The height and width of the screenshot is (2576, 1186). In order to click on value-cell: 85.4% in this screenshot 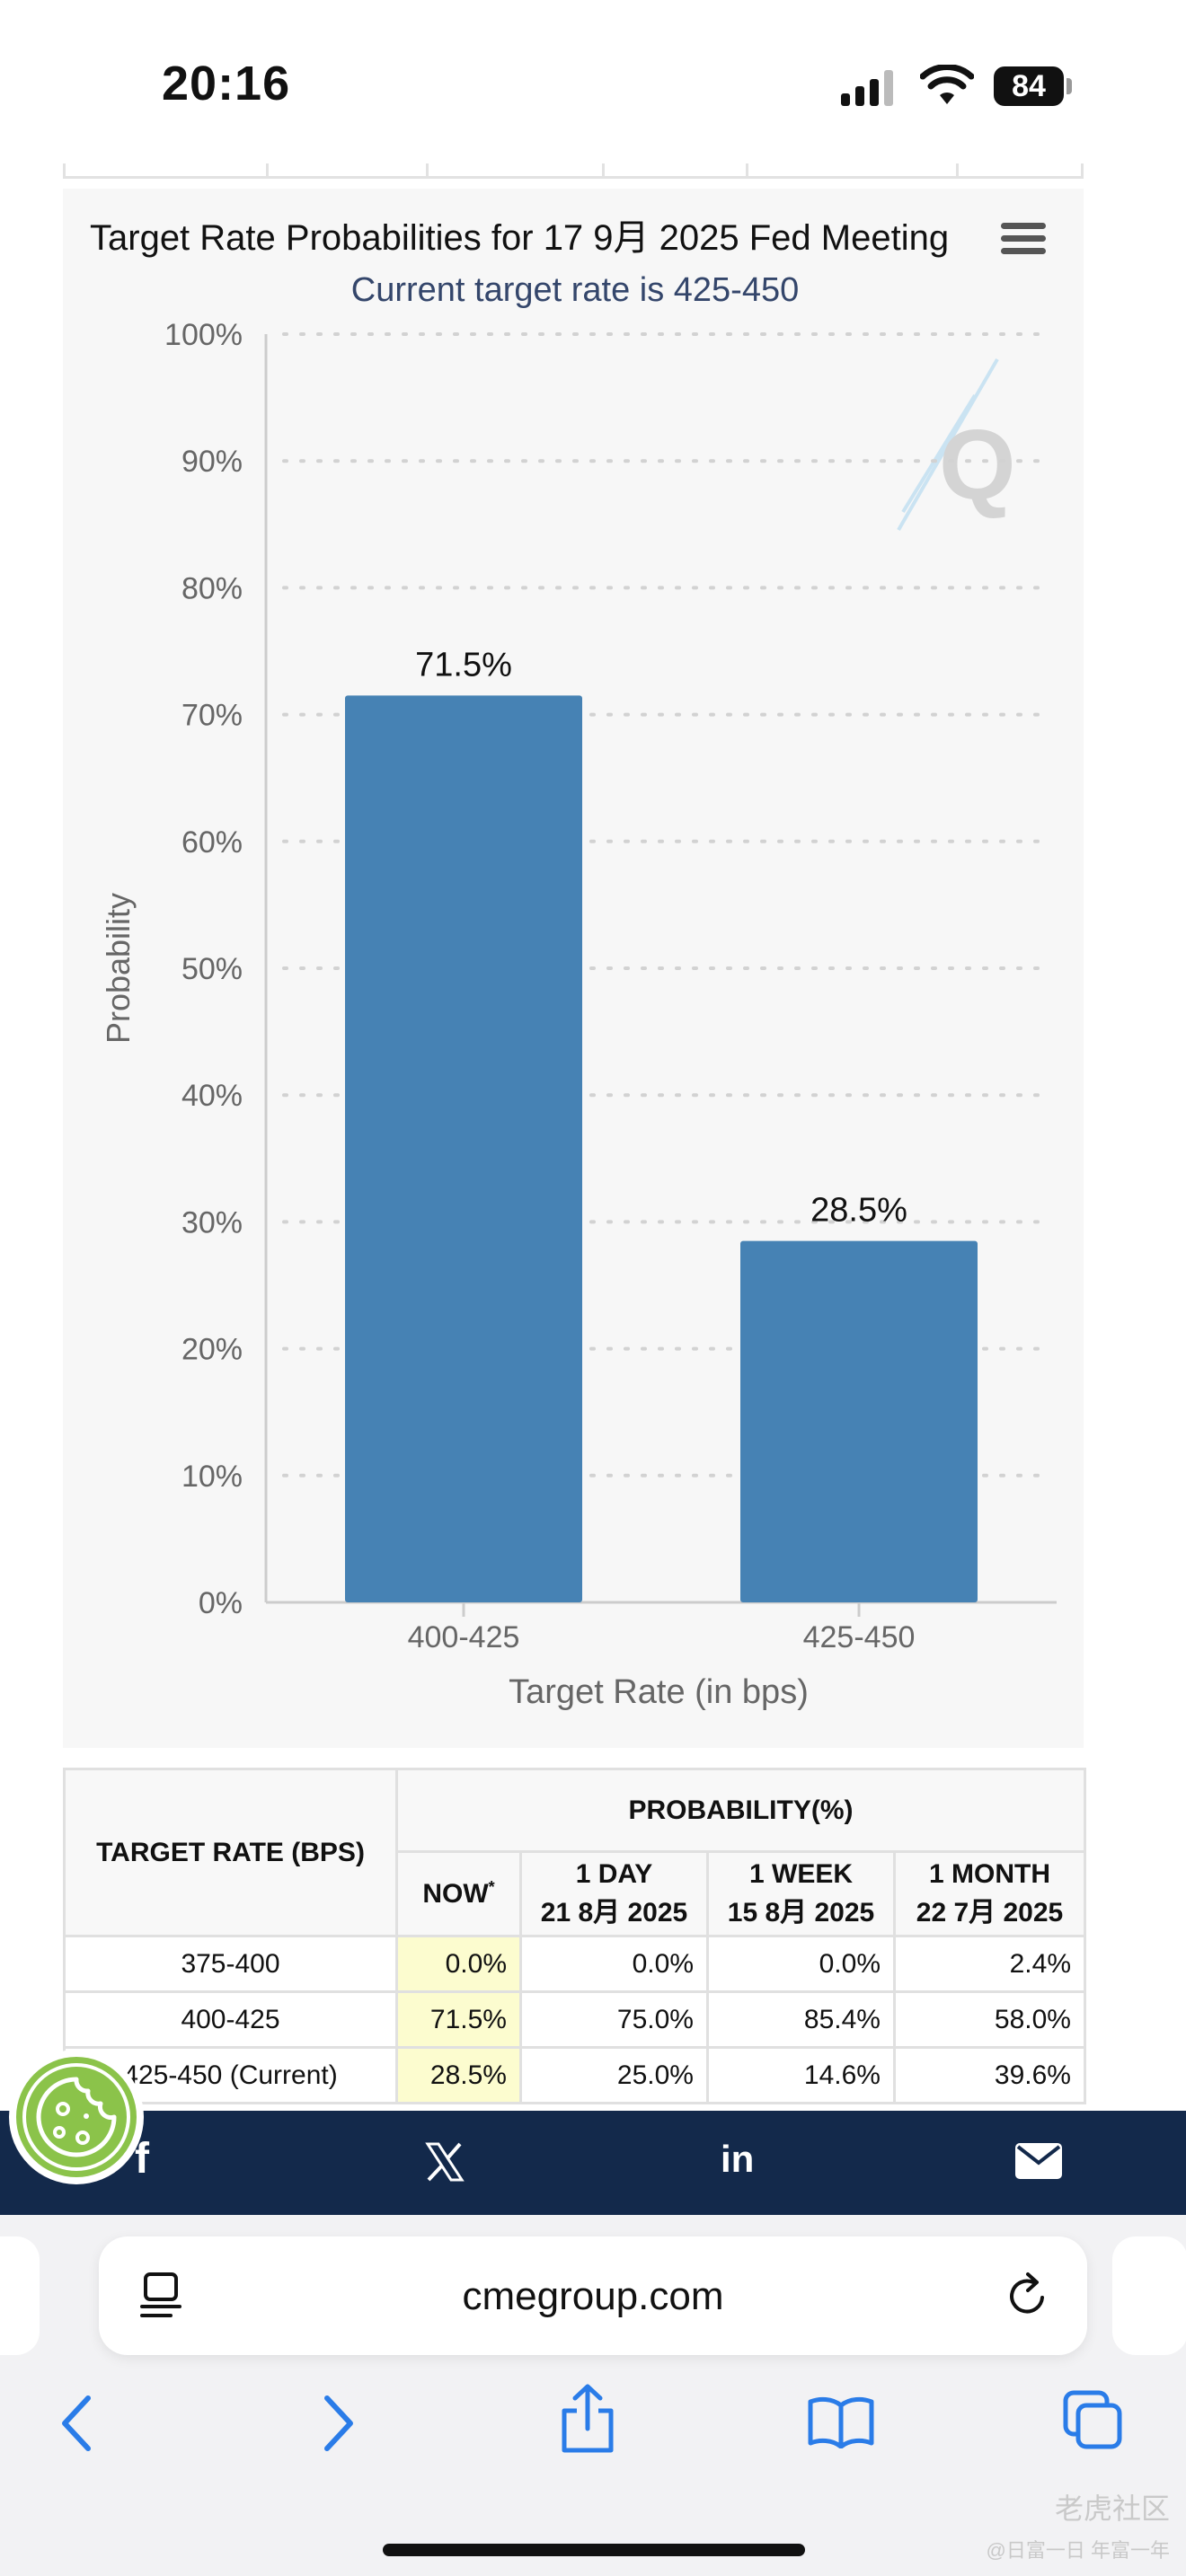, I will do `click(801, 2019)`.